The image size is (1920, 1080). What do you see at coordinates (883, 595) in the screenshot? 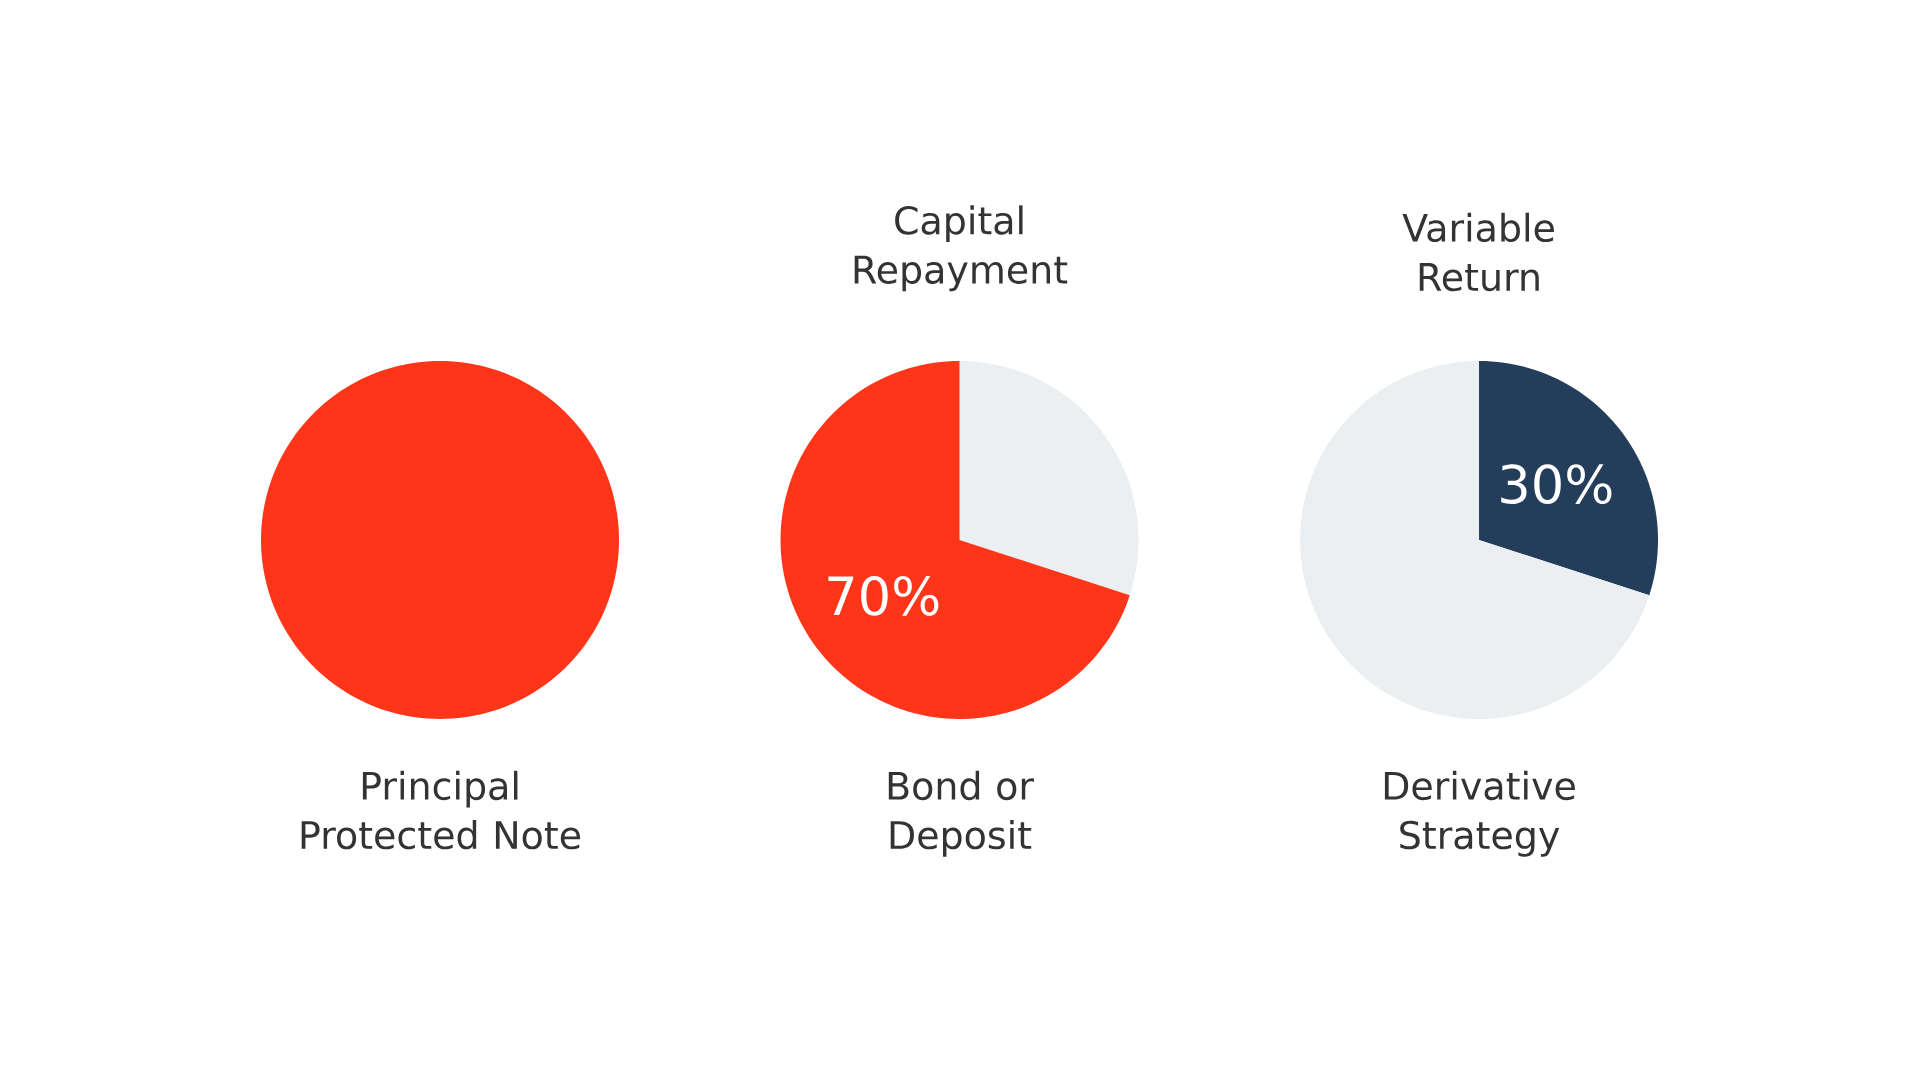
I see `data-label: 70%` at bounding box center [883, 595].